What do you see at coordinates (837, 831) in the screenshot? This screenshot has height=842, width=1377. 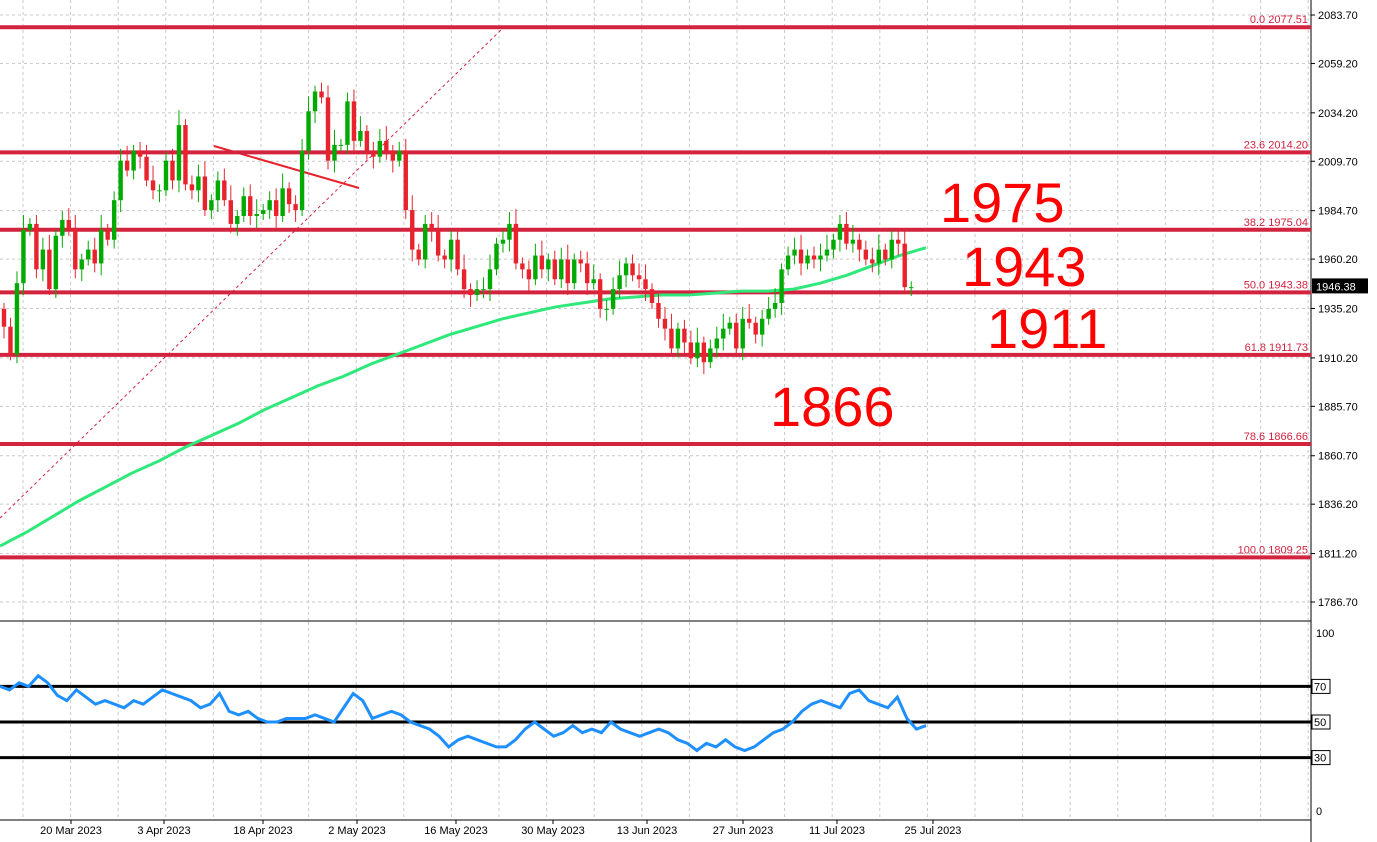 I see `date-tick-label: 11 Jul 2023` at bounding box center [837, 831].